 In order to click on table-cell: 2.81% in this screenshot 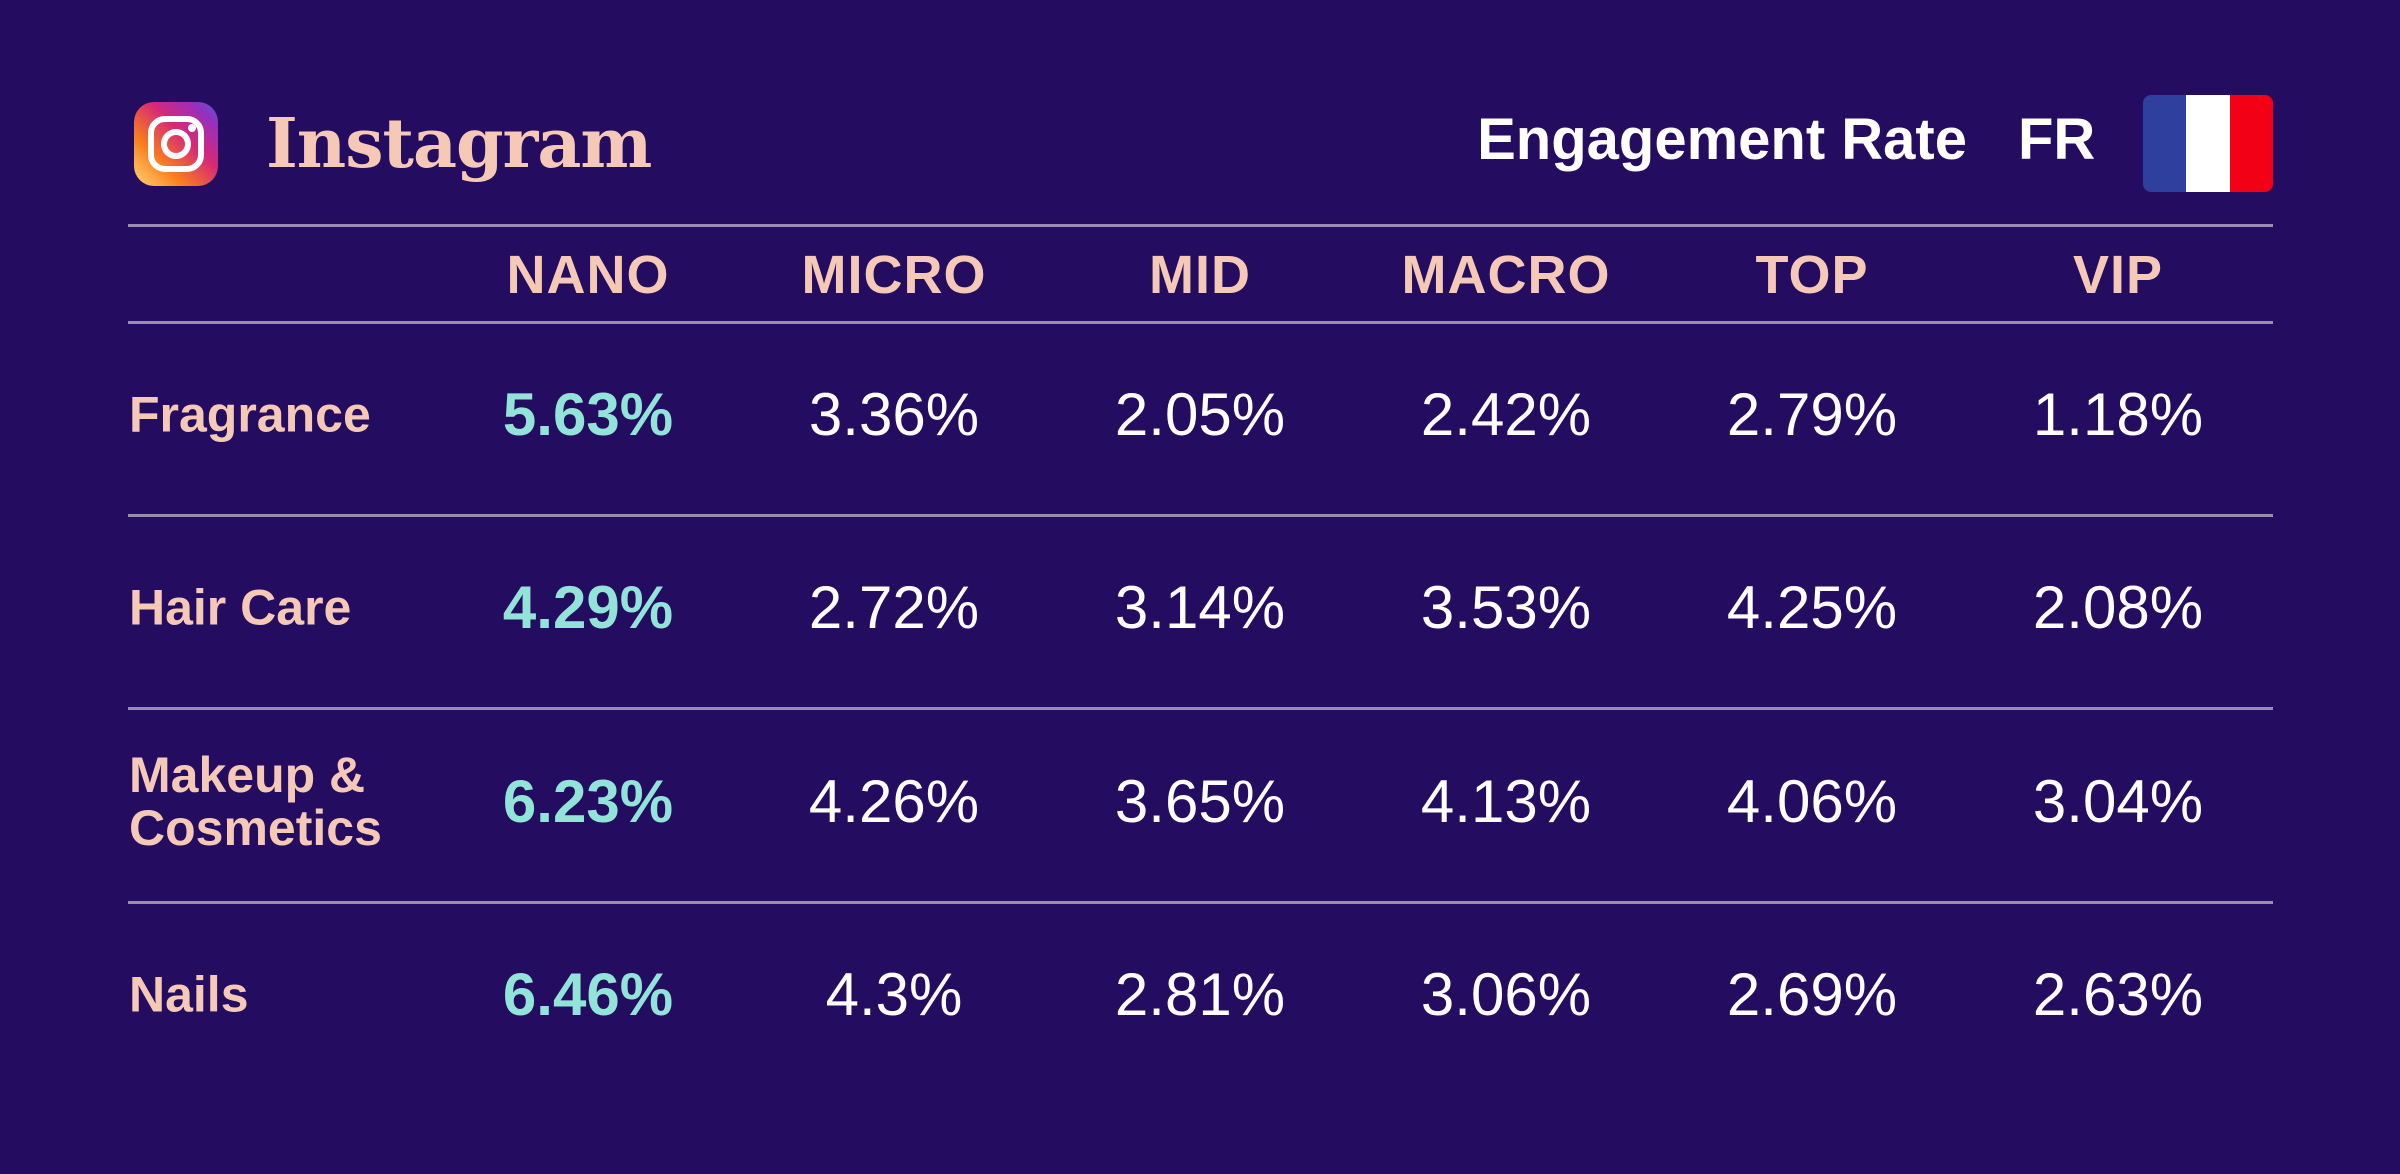, I will do `click(1200, 994)`.